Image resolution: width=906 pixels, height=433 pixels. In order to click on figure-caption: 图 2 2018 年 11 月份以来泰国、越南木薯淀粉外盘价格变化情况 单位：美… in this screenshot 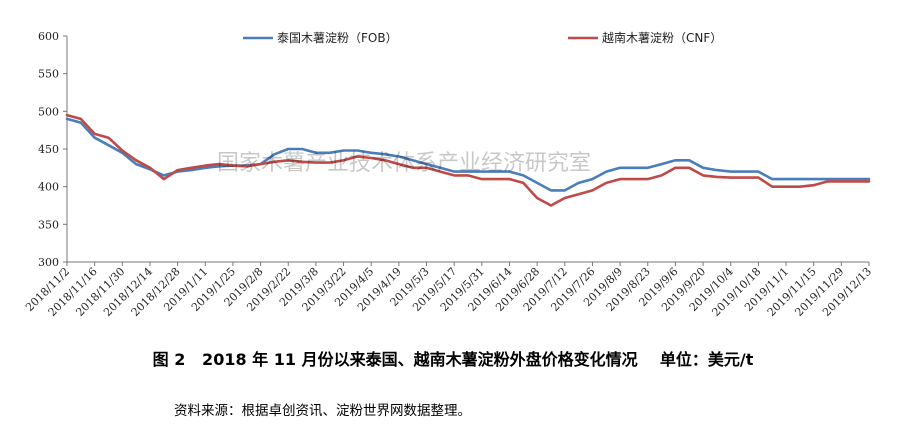, I will do `click(453, 359)`.